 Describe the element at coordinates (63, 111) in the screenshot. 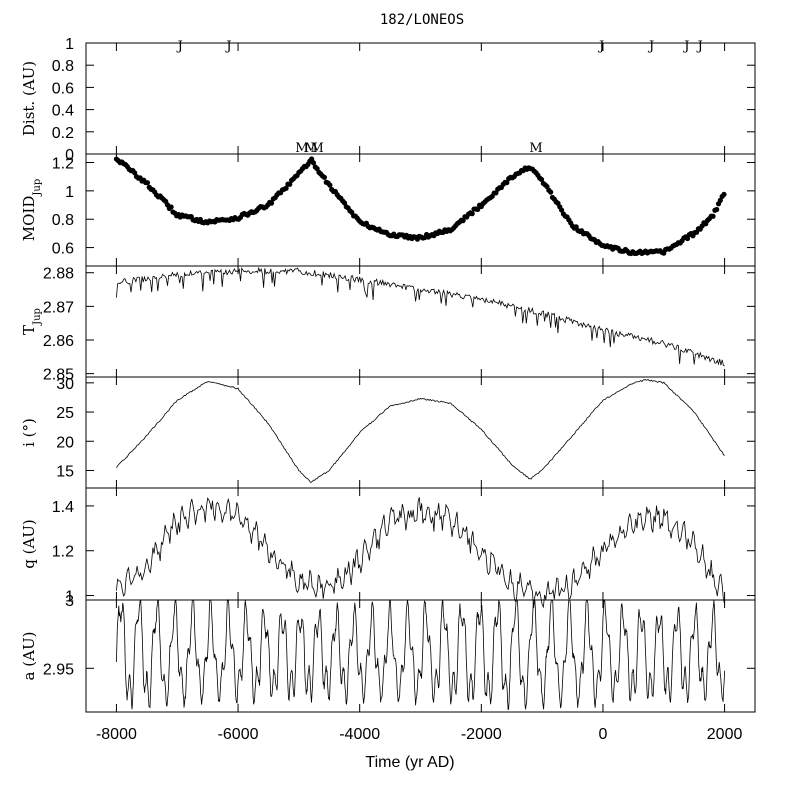

I see `y-tick-label: 0.4` at that location.